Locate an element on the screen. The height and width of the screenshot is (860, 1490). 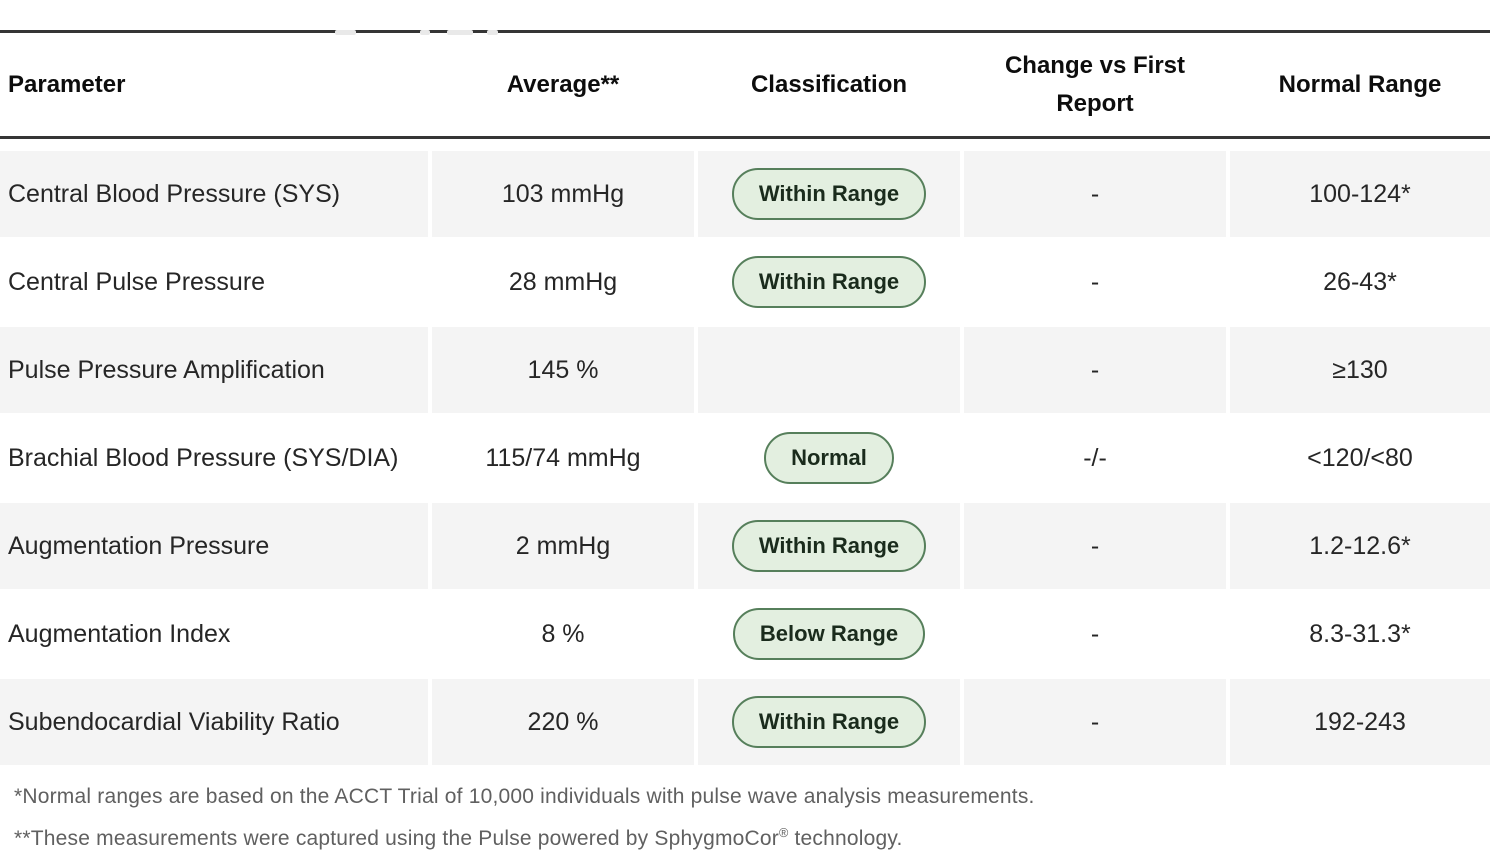
classification-cell: Normal is located at coordinates (829, 458).